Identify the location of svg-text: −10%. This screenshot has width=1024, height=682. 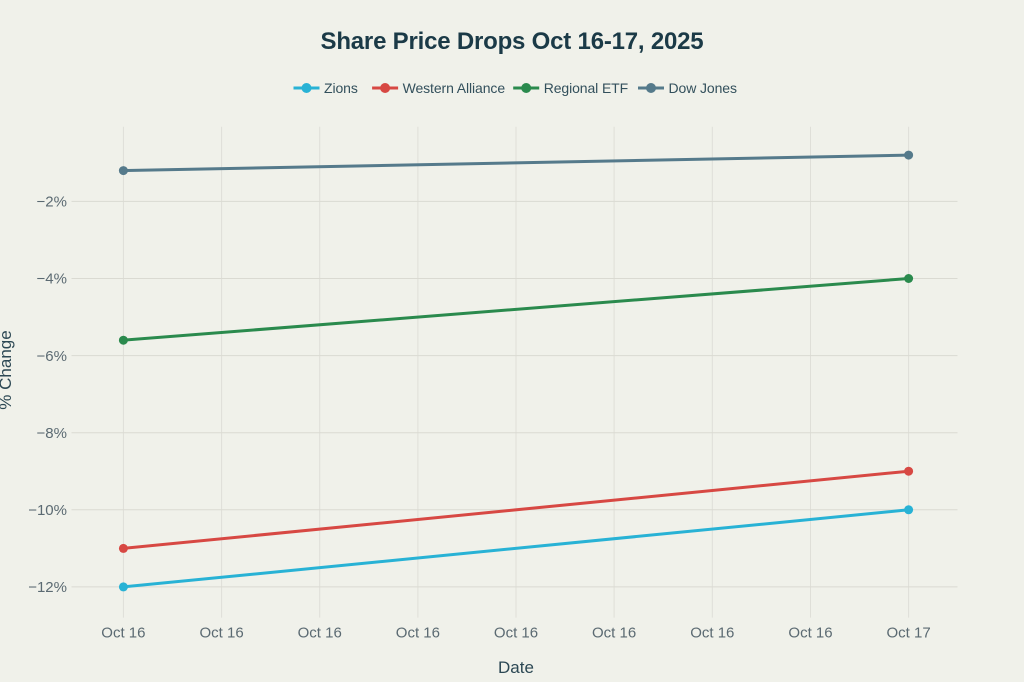
(47, 510).